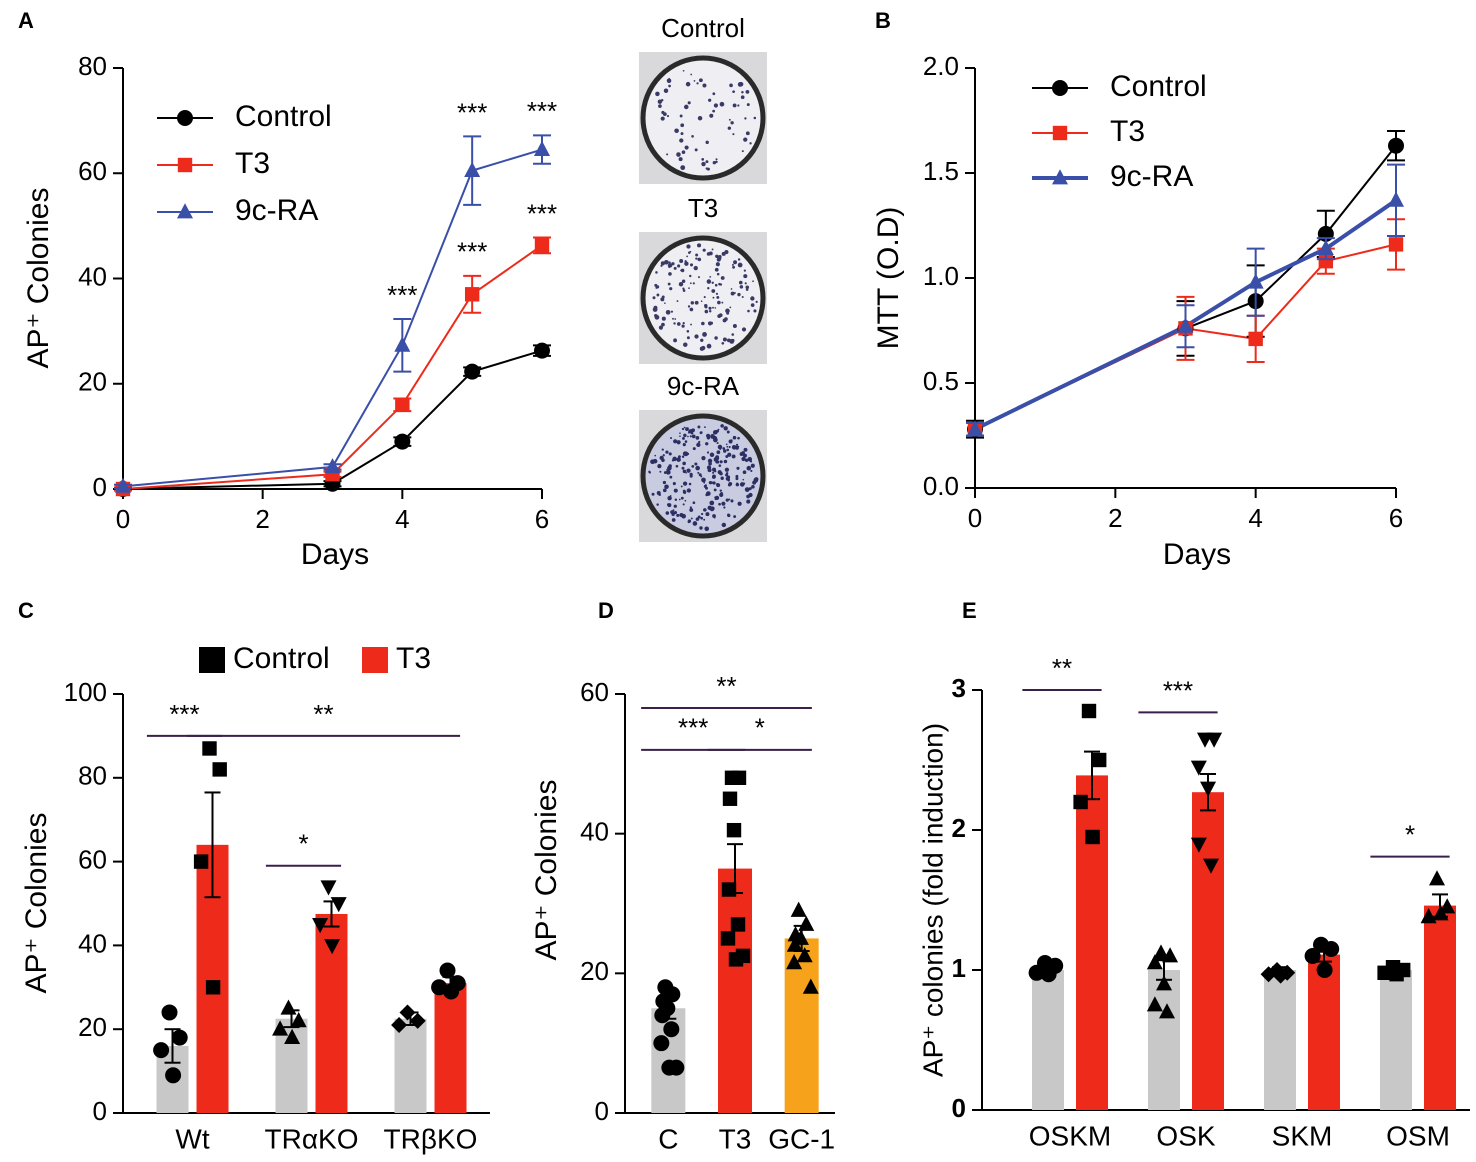 This screenshot has width=1476, height=1162. Describe the element at coordinates (92, 382) in the screenshot. I see `y-tick-label: 20` at that location.